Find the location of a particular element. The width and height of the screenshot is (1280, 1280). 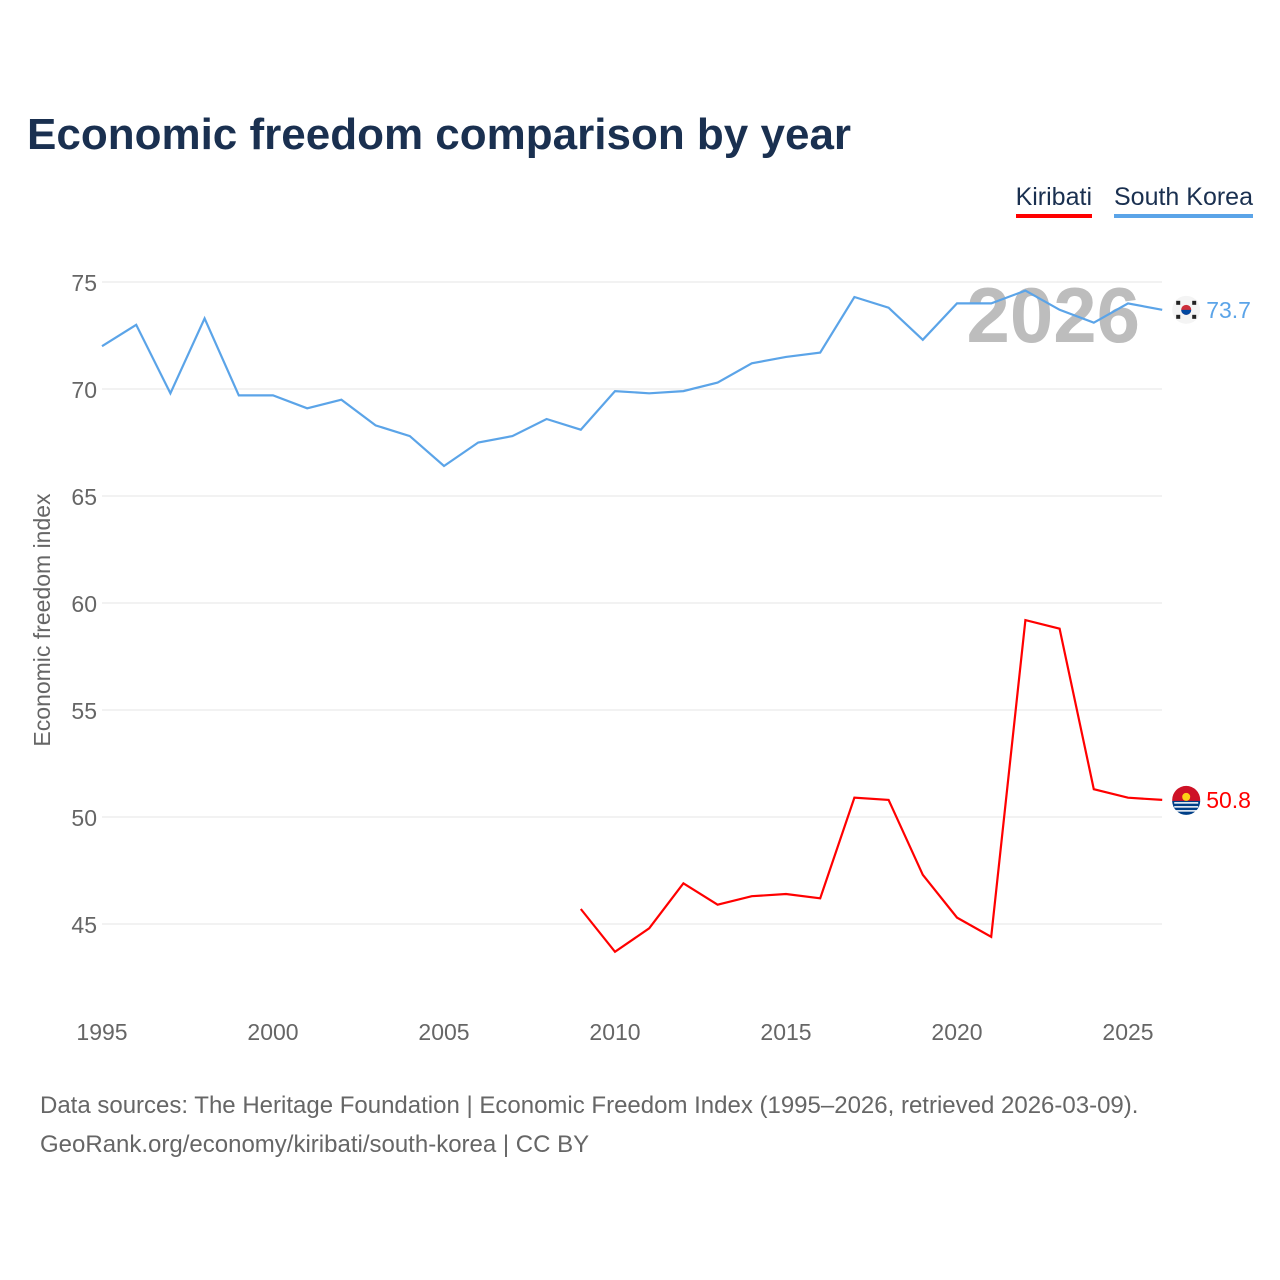

end-value-label: 73.7 is located at coordinates (1228, 310).